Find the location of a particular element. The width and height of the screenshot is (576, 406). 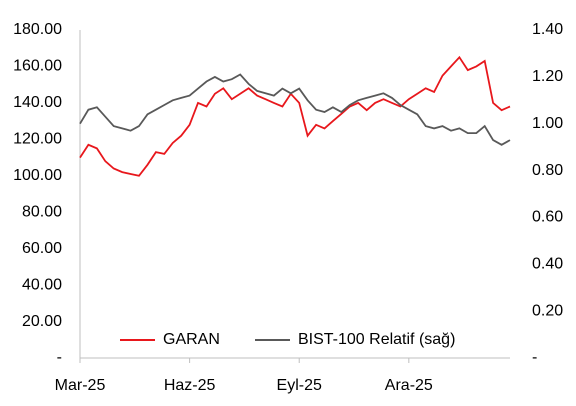

x-tick-label: Ara-25 is located at coordinates (409, 385).